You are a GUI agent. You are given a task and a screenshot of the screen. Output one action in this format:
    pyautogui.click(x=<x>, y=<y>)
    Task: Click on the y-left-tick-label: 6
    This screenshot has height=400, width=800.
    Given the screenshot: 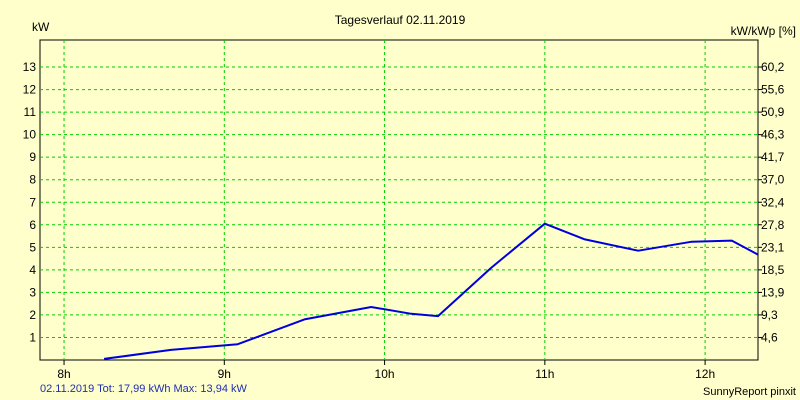 What is the action you would take?
    pyautogui.click(x=32, y=225)
    